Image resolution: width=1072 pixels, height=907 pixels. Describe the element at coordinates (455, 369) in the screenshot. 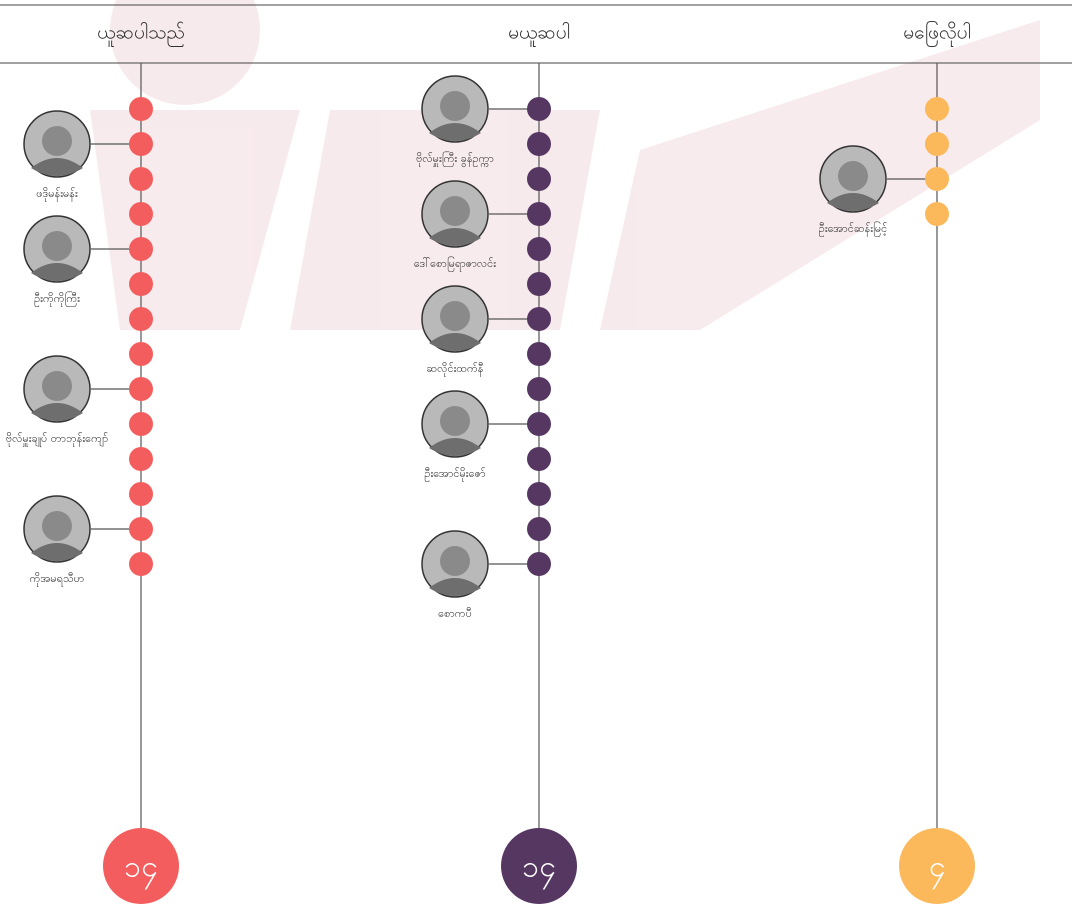

I see `person-name: ဆလိုင်းထက်နီ` at that location.